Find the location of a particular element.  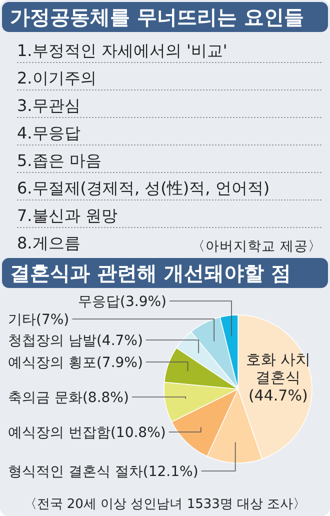

slice-label: 예식장의 횡포(7.9%) is located at coordinates (75, 363).